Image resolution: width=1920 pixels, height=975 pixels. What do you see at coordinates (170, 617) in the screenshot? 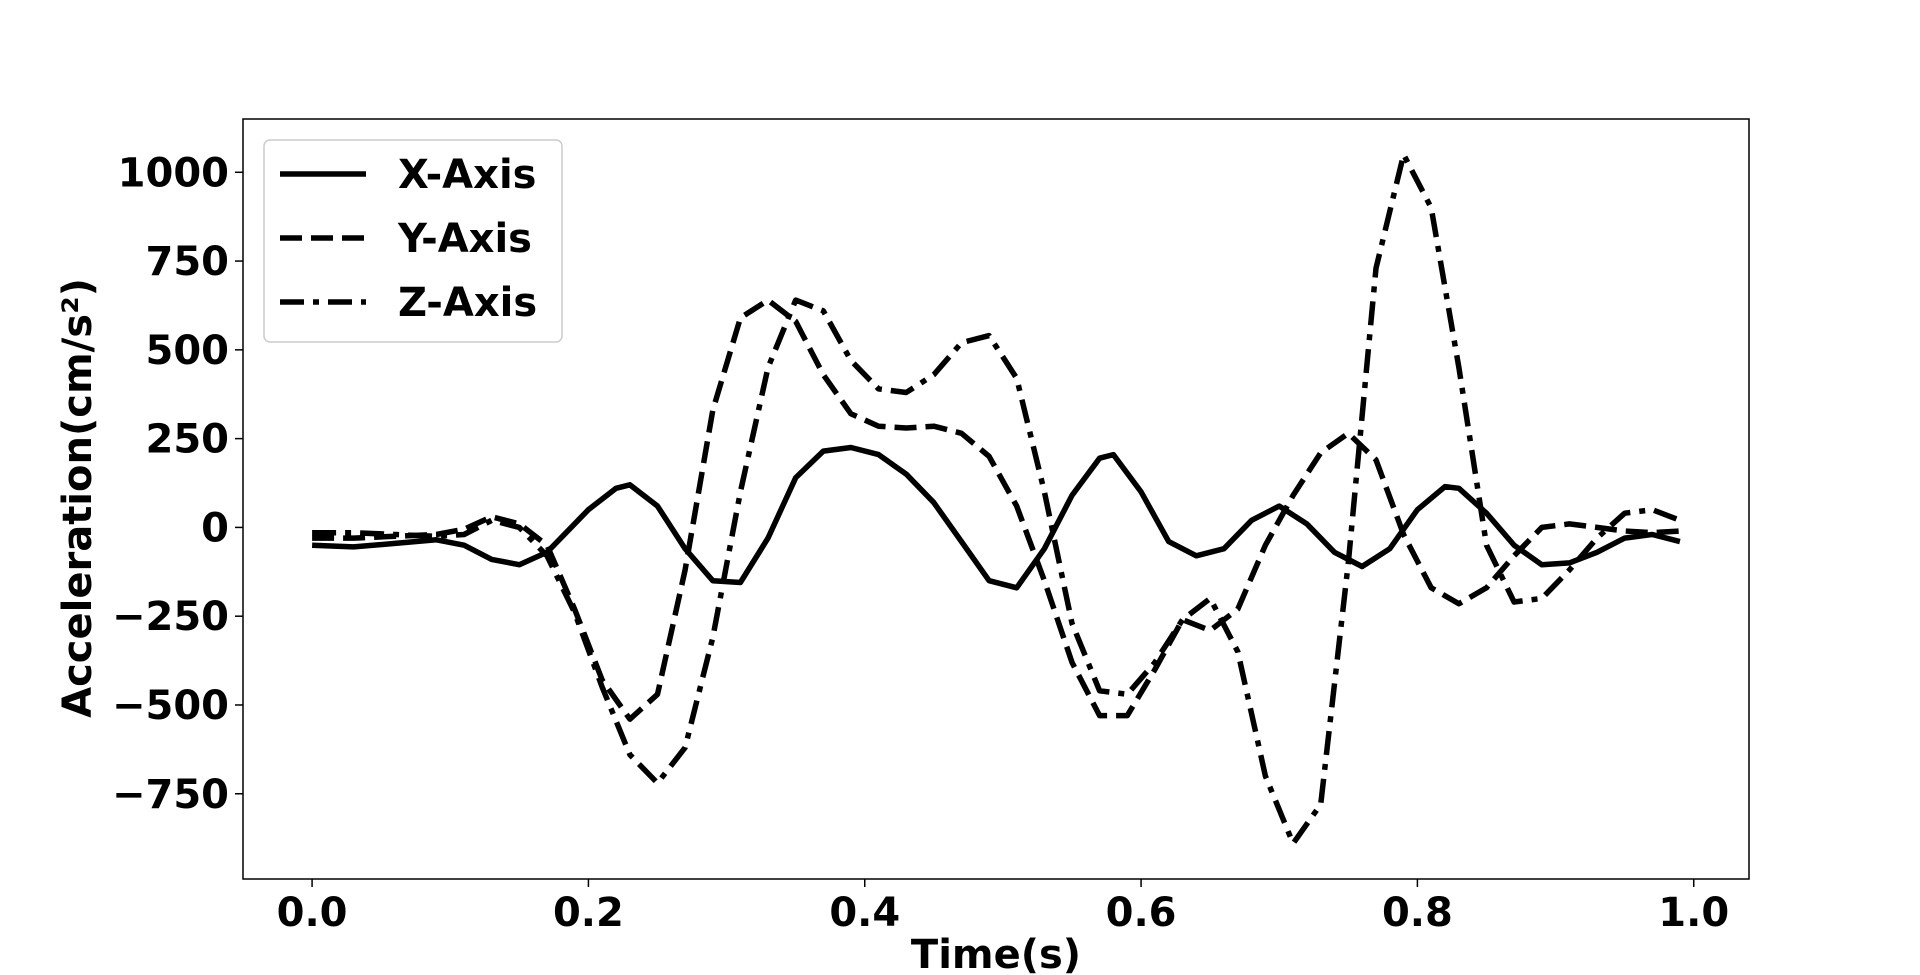
I see `y-tick-label: −250` at bounding box center [170, 617].